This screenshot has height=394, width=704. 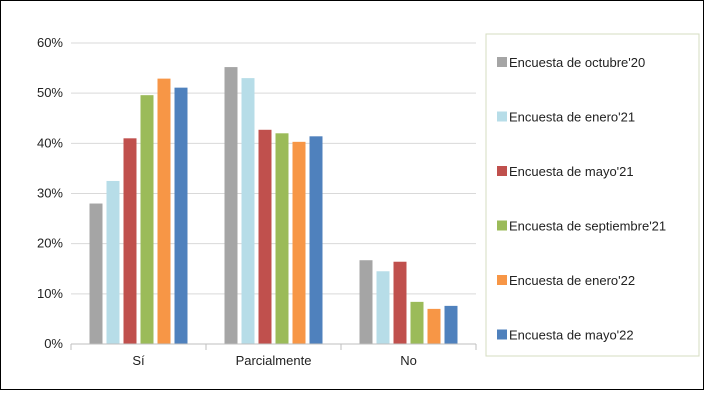 What do you see at coordinates (572, 117) in the screenshot?
I see `legend-label: Encuesta de enero'21` at bounding box center [572, 117].